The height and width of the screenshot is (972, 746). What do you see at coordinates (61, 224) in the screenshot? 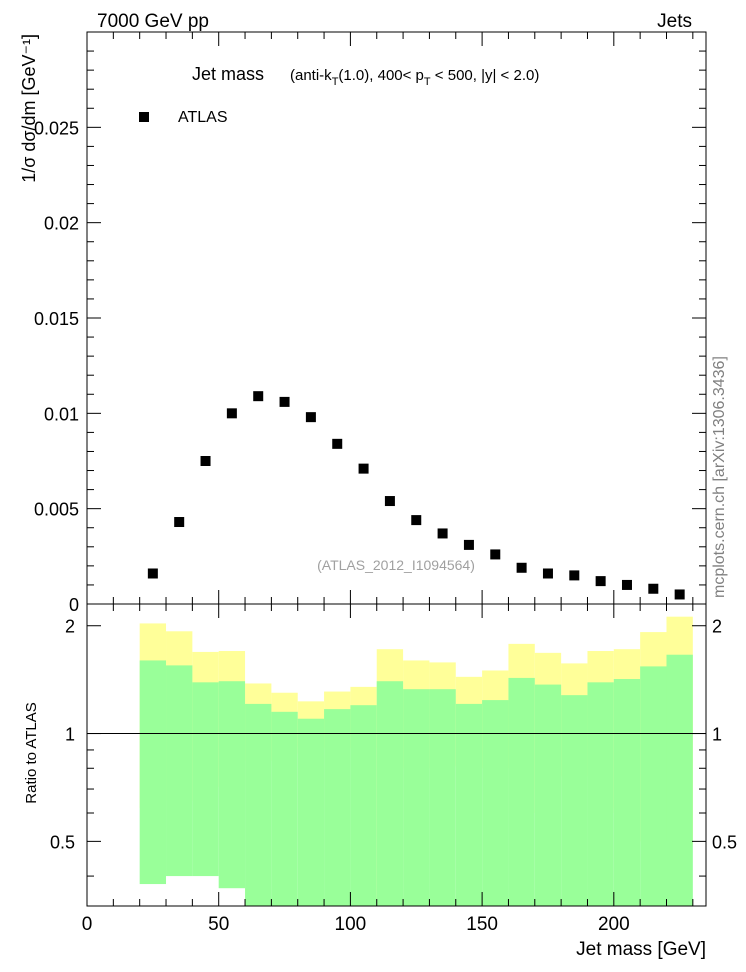
I see `main-y-tick-label: 0.02` at bounding box center [61, 224].